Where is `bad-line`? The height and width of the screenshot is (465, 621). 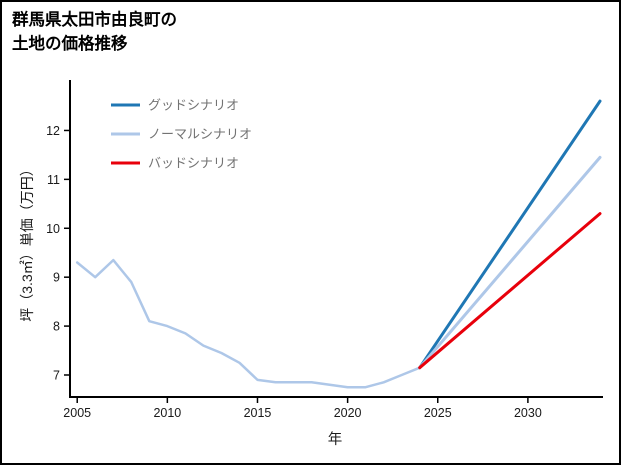
bad-line is located at coordinates (510, 291).